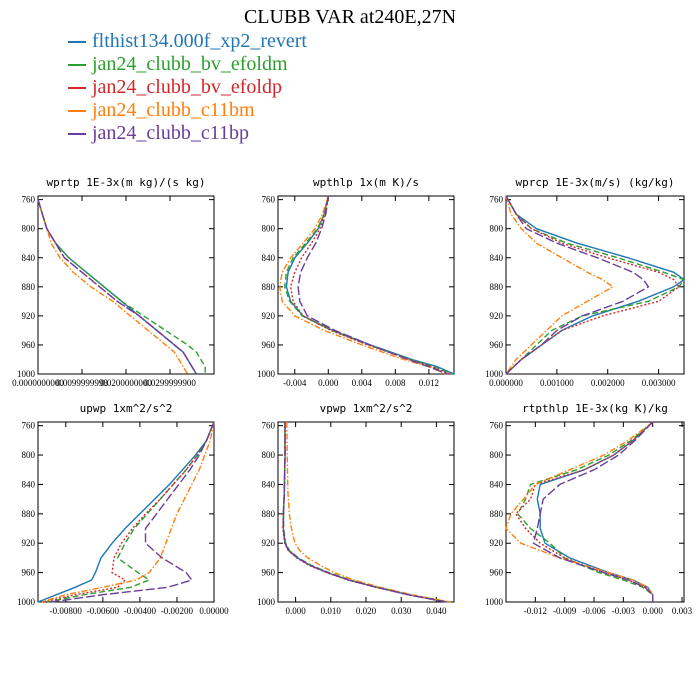  I want to click on x-tick-label: 0.040, so click(436, 611).